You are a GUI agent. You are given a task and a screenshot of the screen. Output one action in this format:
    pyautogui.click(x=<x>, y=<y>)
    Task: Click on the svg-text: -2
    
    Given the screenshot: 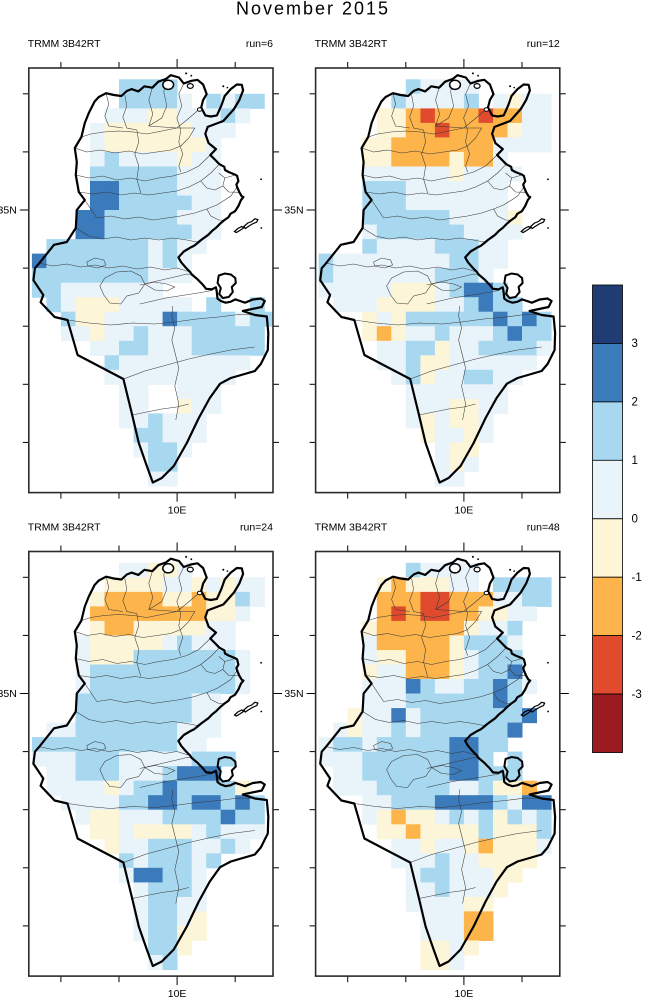 What is the action you would take?
    pyautogui.click(x=637, y=636)
    